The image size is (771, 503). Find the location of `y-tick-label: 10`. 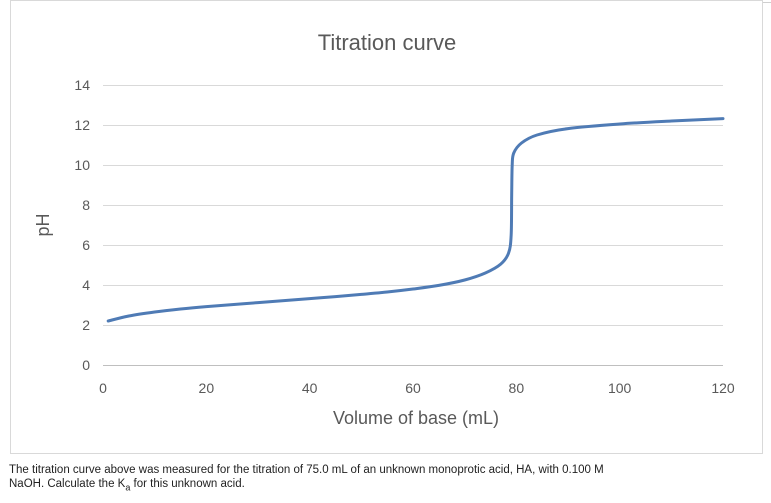

y-tick-label: 10 is located at coordinates (82, 165).